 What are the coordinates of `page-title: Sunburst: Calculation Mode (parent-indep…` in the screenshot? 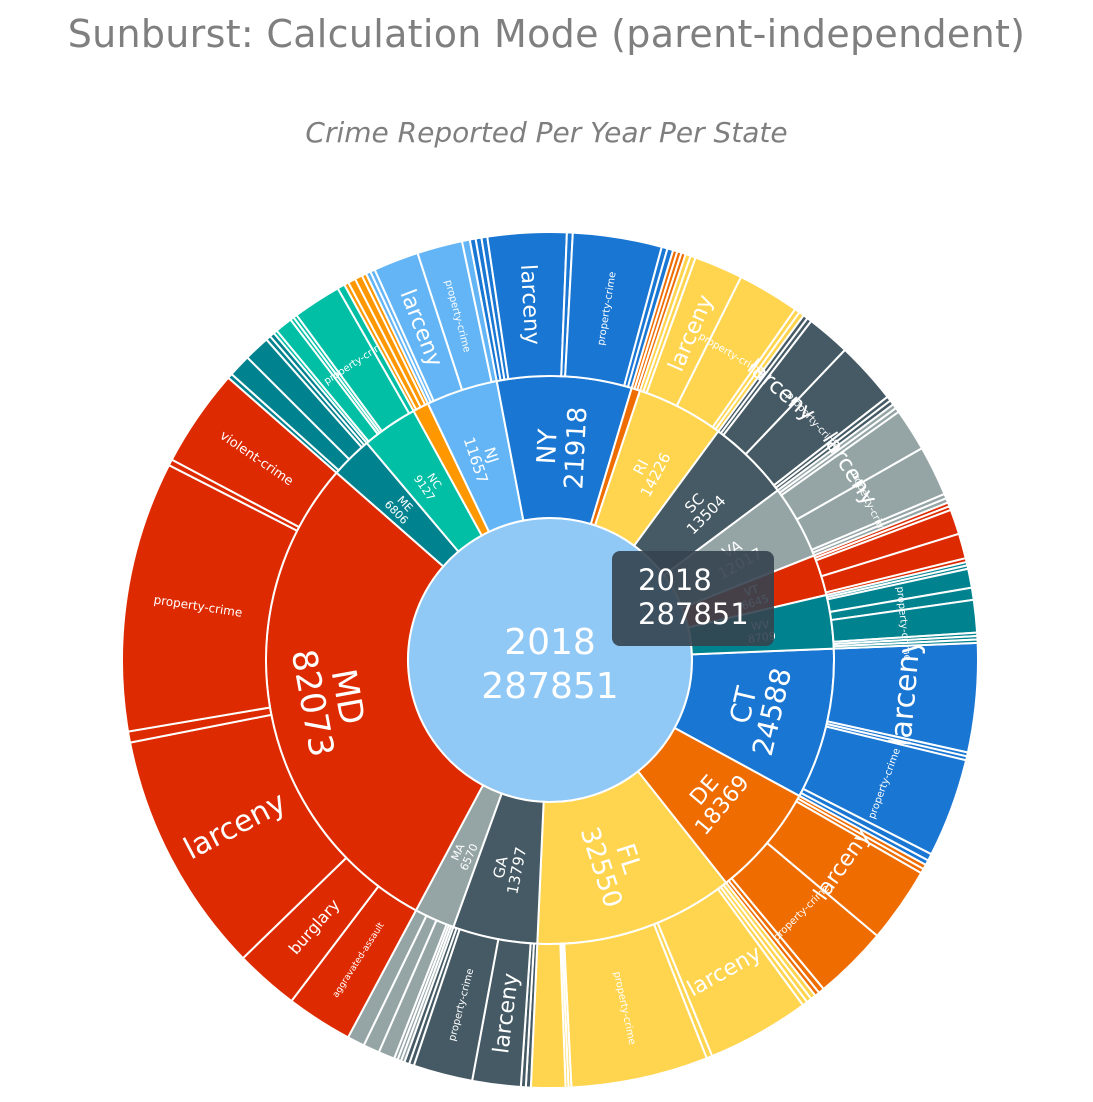 It's located at (546, 34).